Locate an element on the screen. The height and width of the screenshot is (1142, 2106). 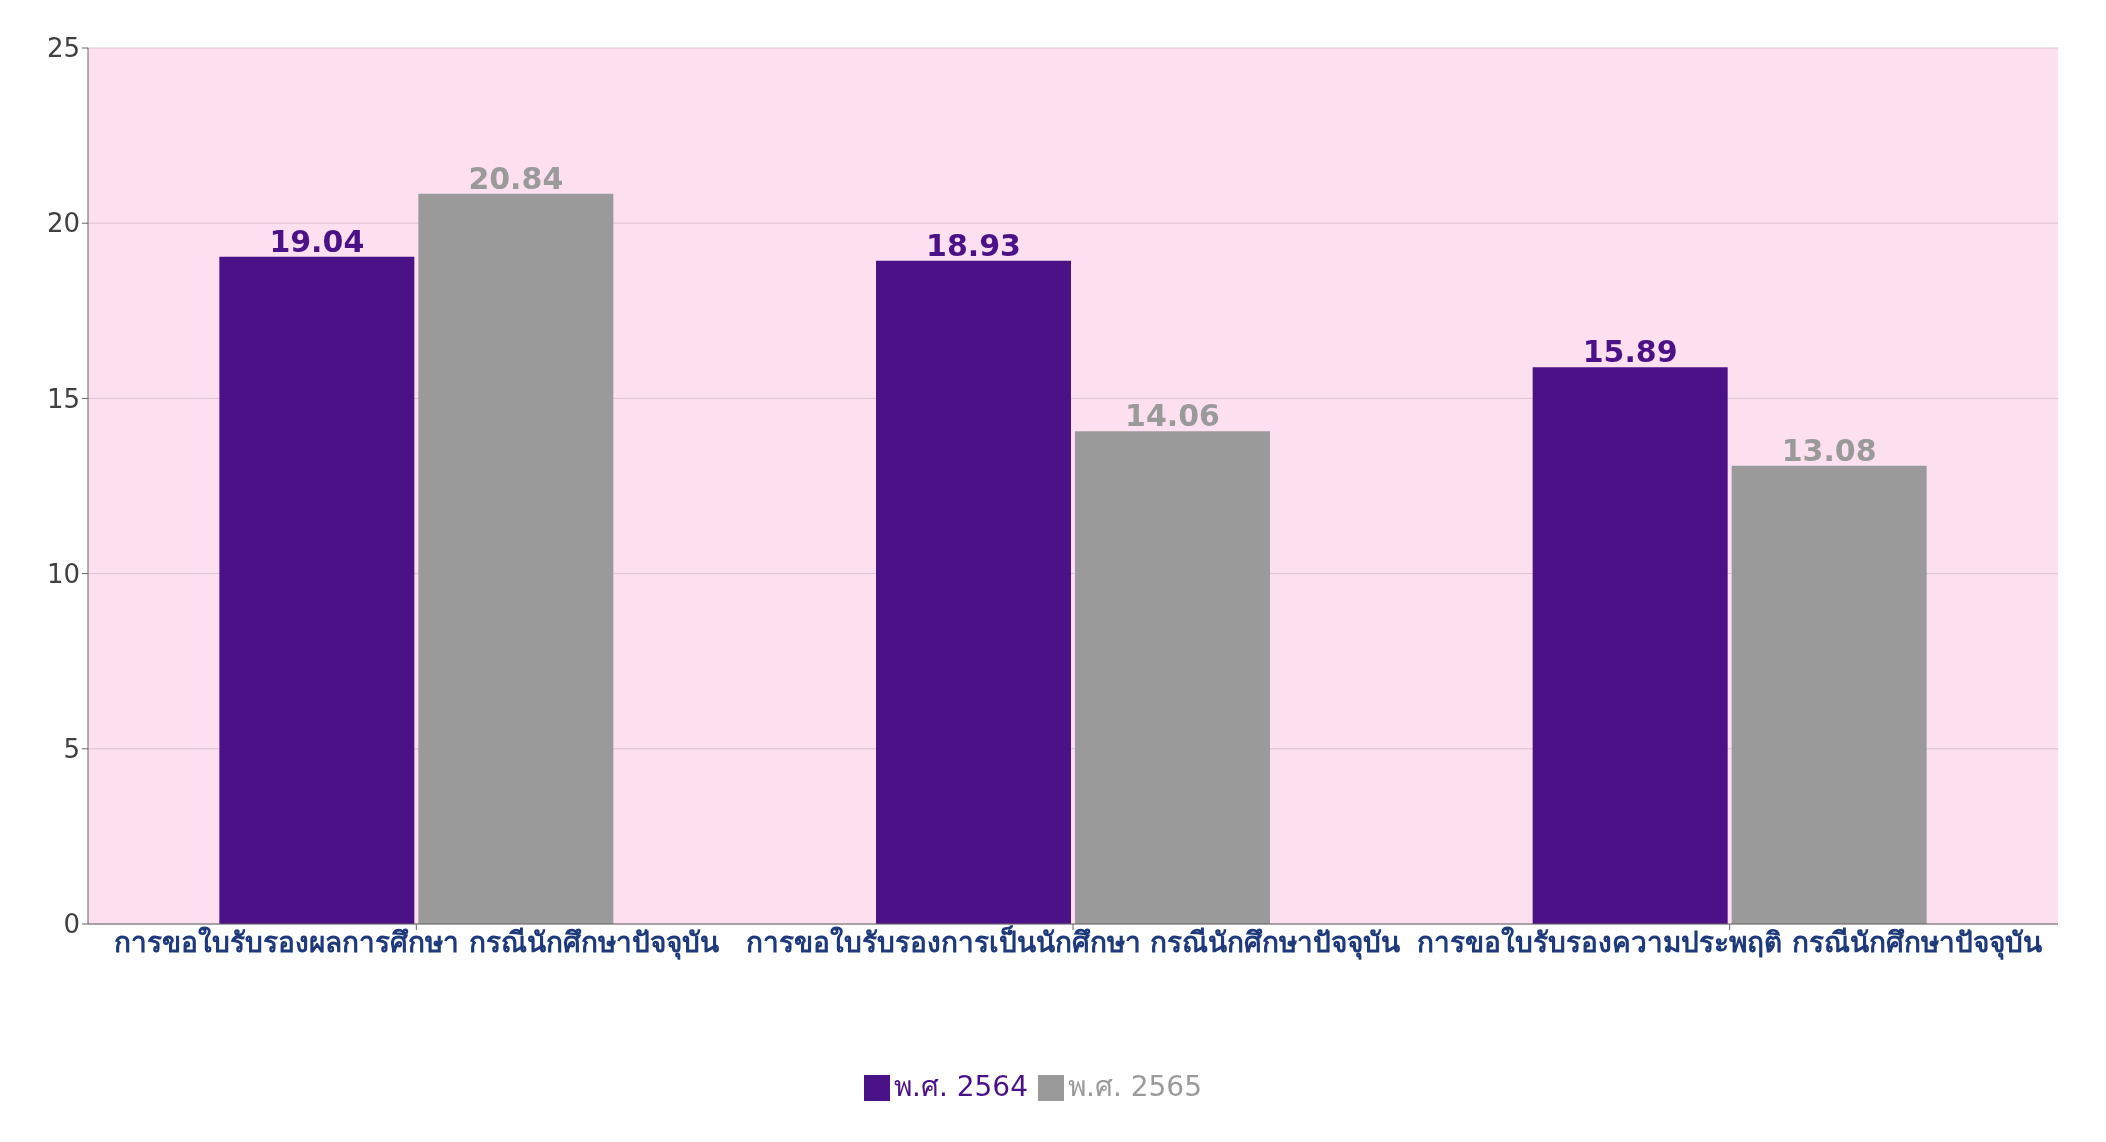
data-label: 19.04 is located at coordinates (317, 241).